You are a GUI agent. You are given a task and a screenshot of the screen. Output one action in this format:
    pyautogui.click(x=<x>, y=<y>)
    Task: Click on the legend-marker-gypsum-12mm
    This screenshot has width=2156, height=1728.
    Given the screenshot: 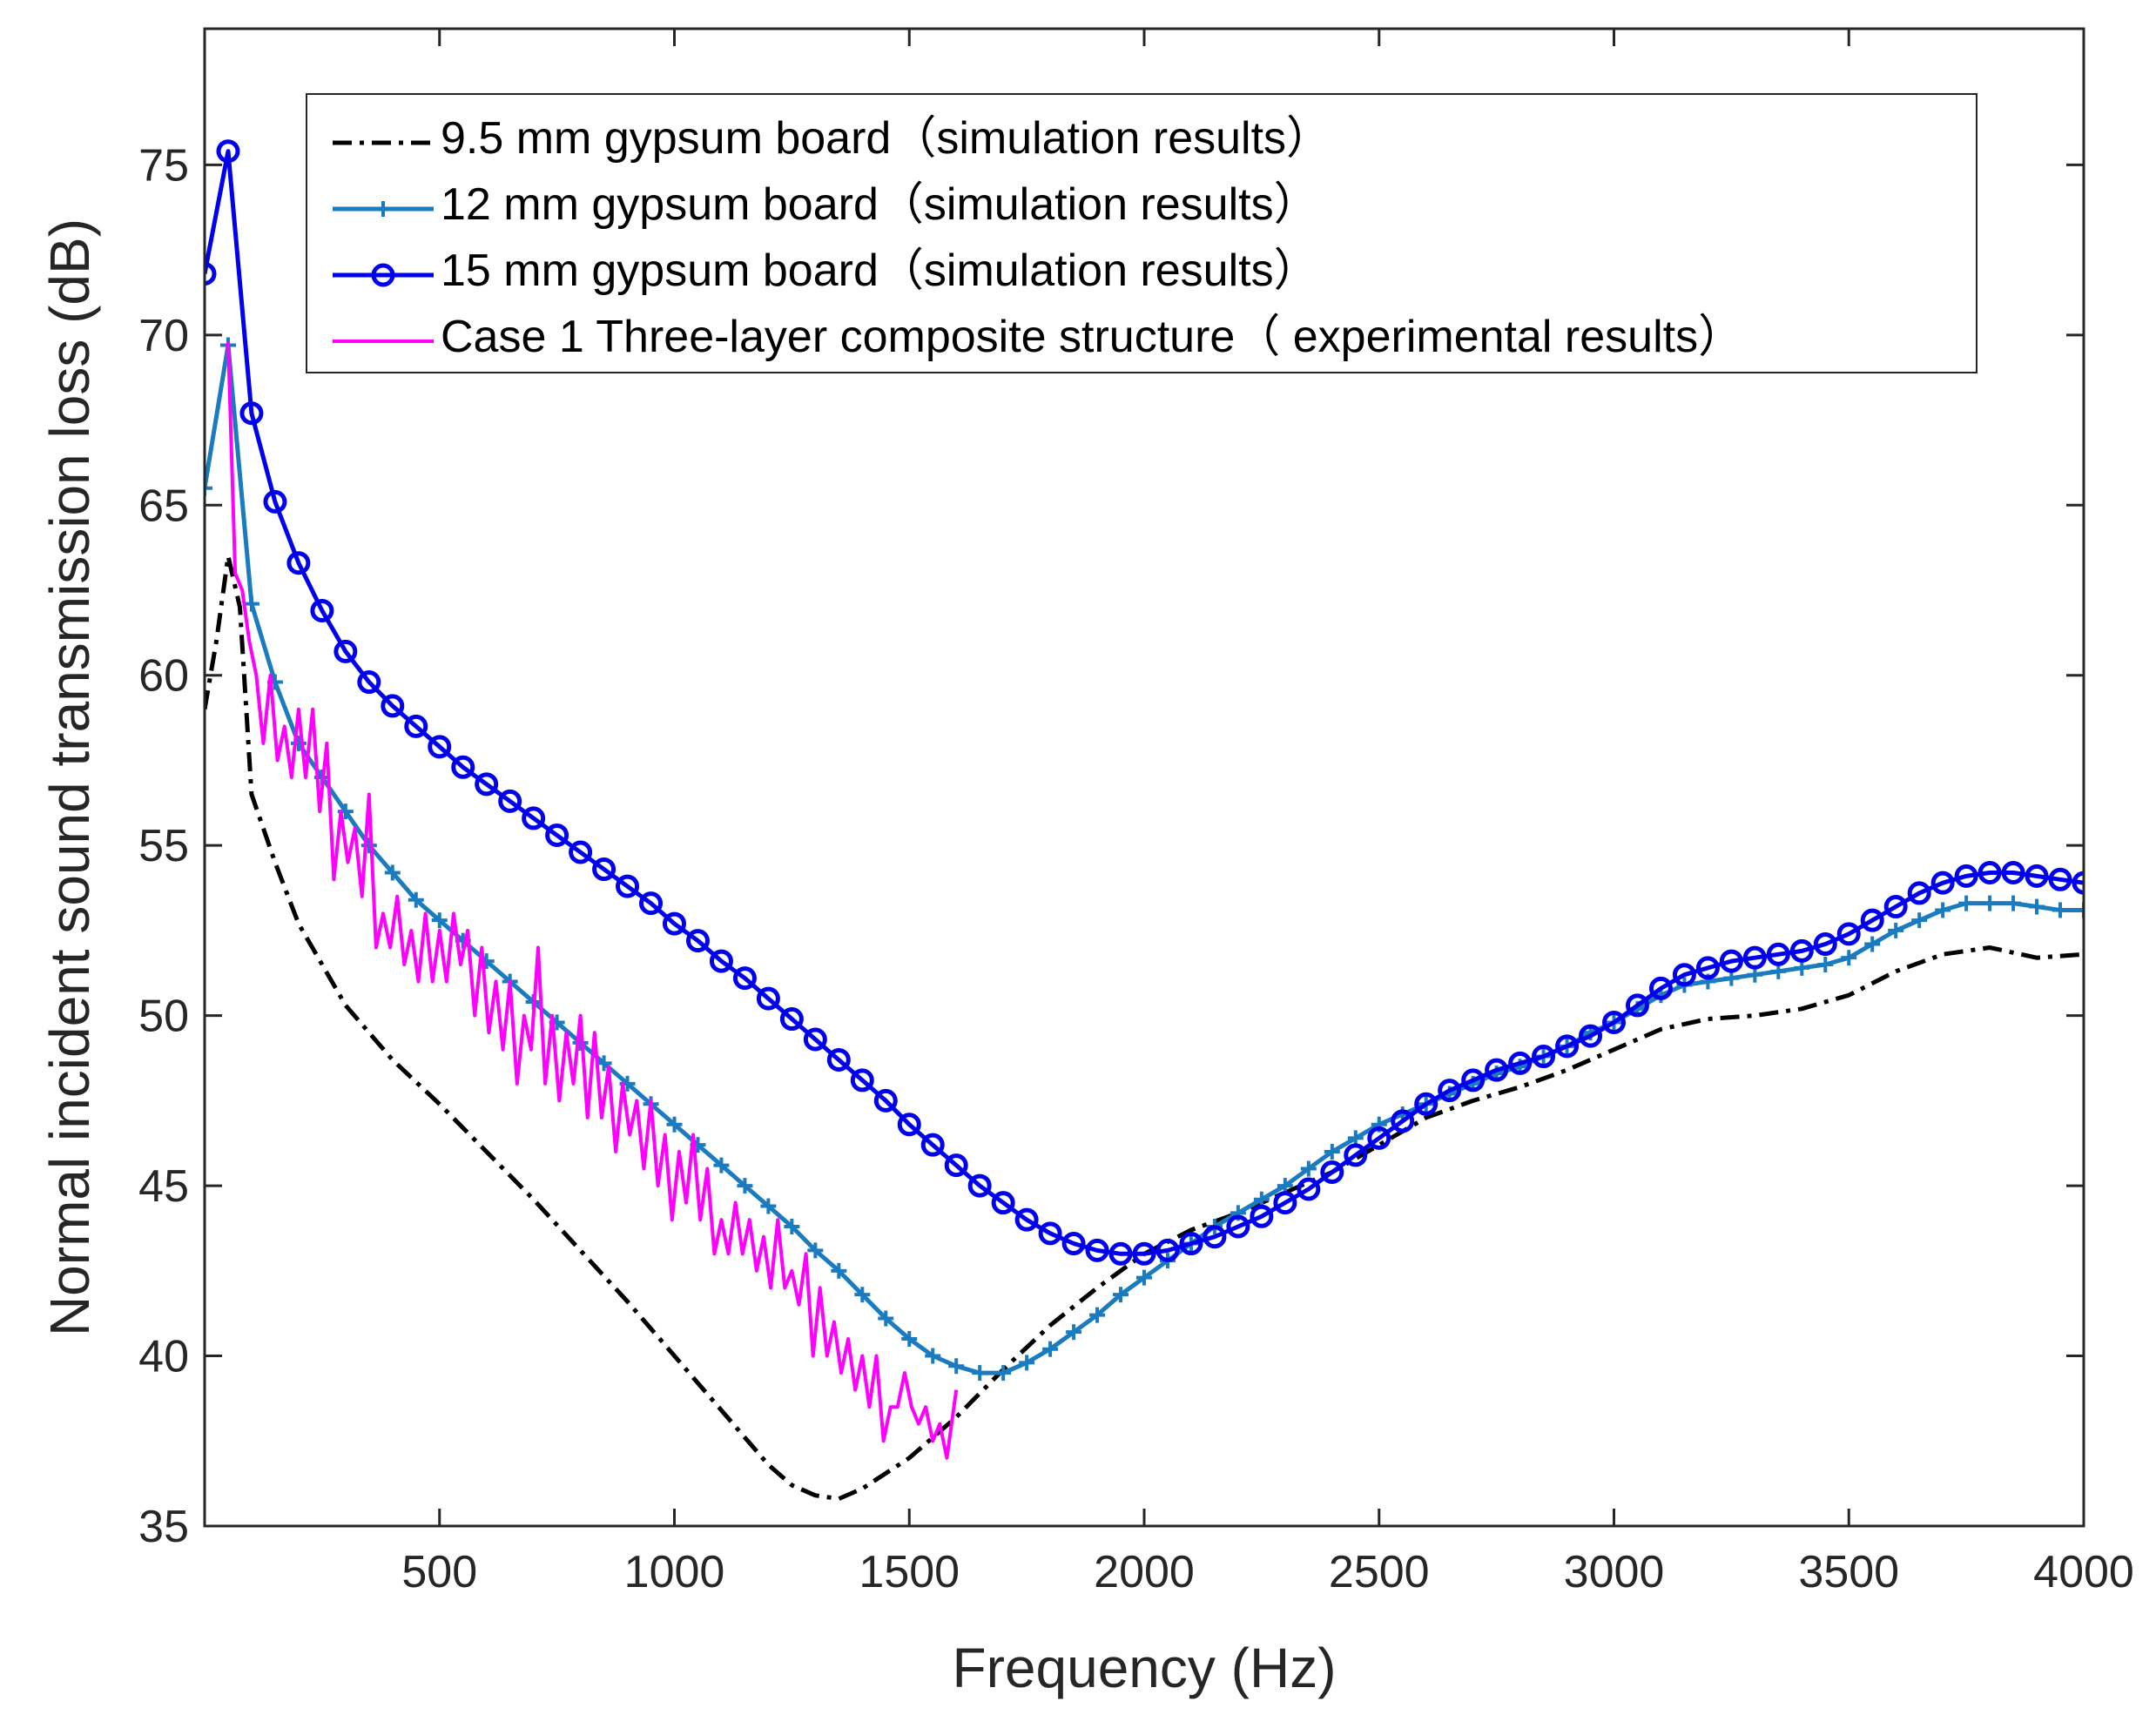 What is the action you would take?
    pyautogui.click(x=383, y=209)
    